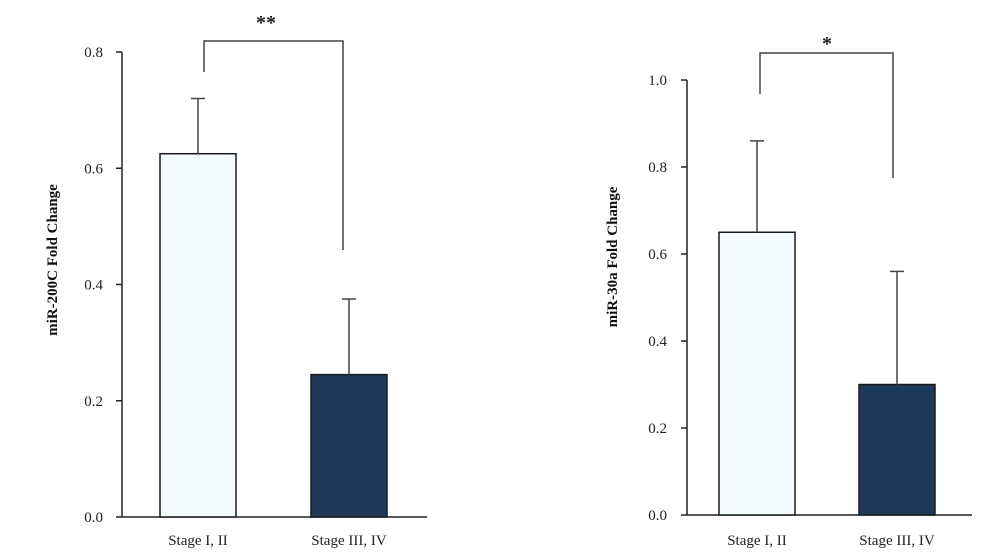 This screenshot has height=559, width=1000. Describe the element at coordinates (827, 44) in the screenshot. I see `significance-marker: *` at that location.